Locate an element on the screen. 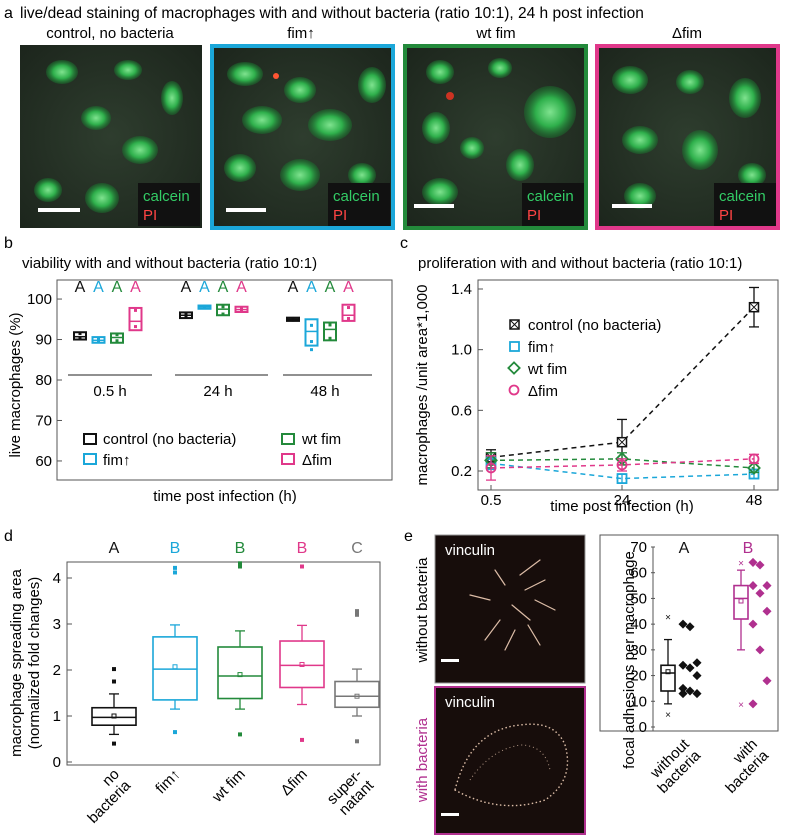  legend-pi-wt-fim: PI is located at coordinates (534, 215).